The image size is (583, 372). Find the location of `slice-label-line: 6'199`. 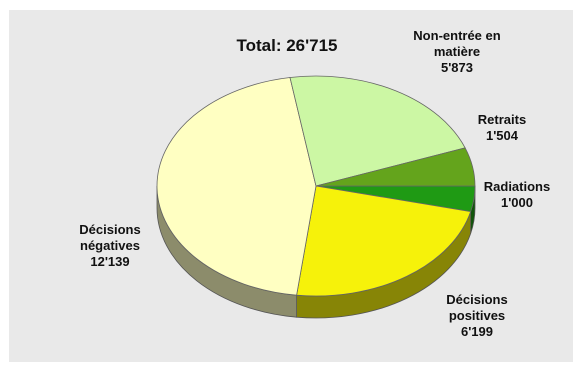

slice-label-line: 6'199 is located at coordinates (477, 331).